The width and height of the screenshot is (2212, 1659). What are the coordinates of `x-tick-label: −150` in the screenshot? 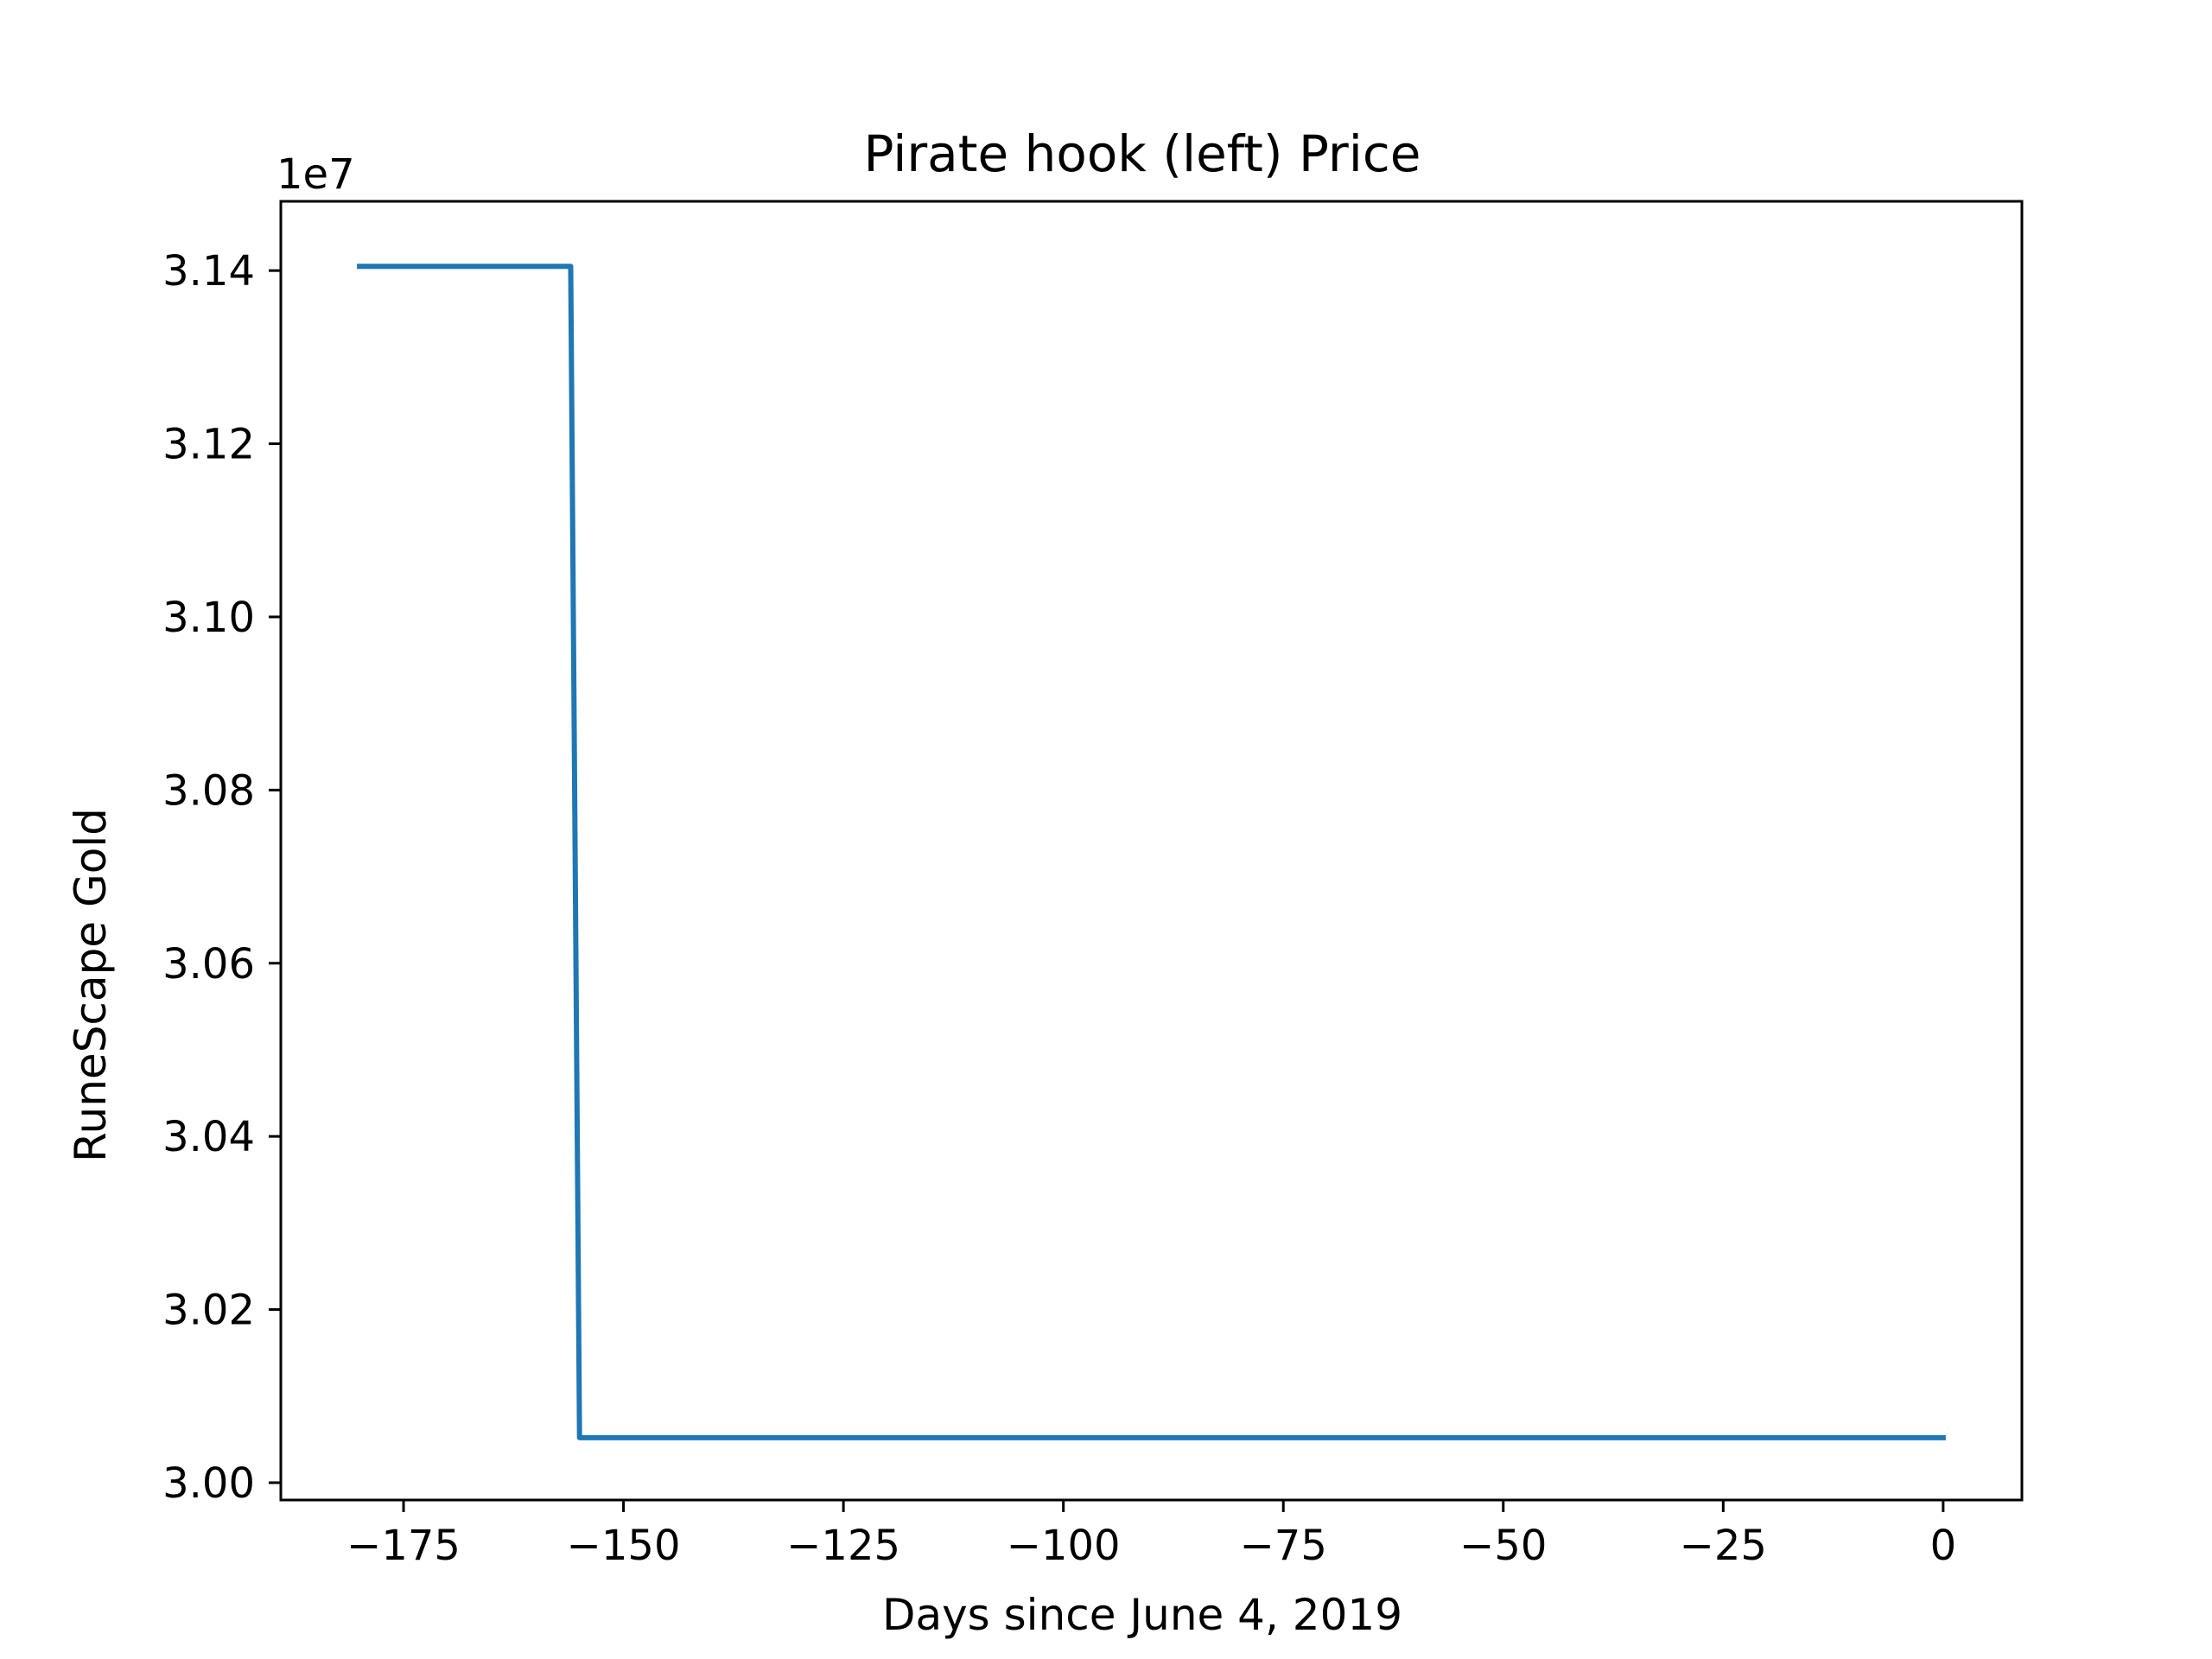 It's located at (624, 1546).